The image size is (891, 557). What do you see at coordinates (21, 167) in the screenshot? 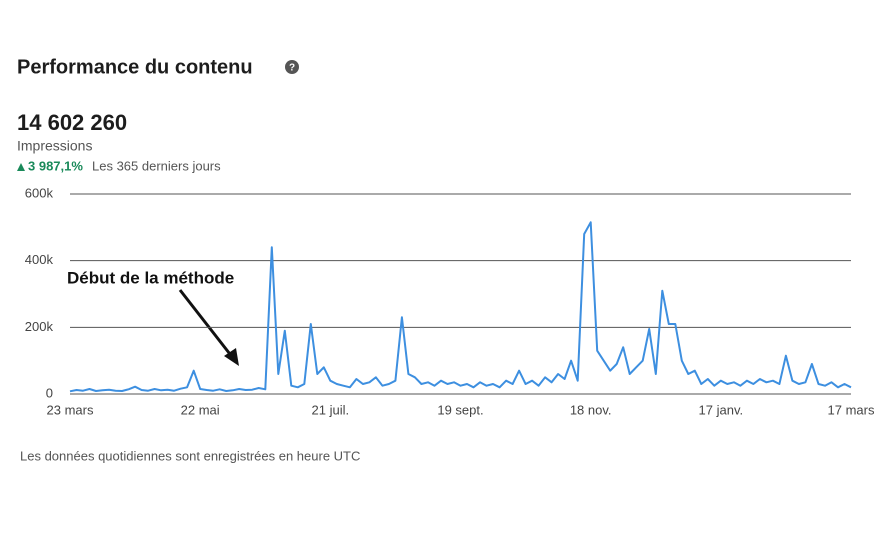
I see `up-arrow` at bounding box center [21, 167].